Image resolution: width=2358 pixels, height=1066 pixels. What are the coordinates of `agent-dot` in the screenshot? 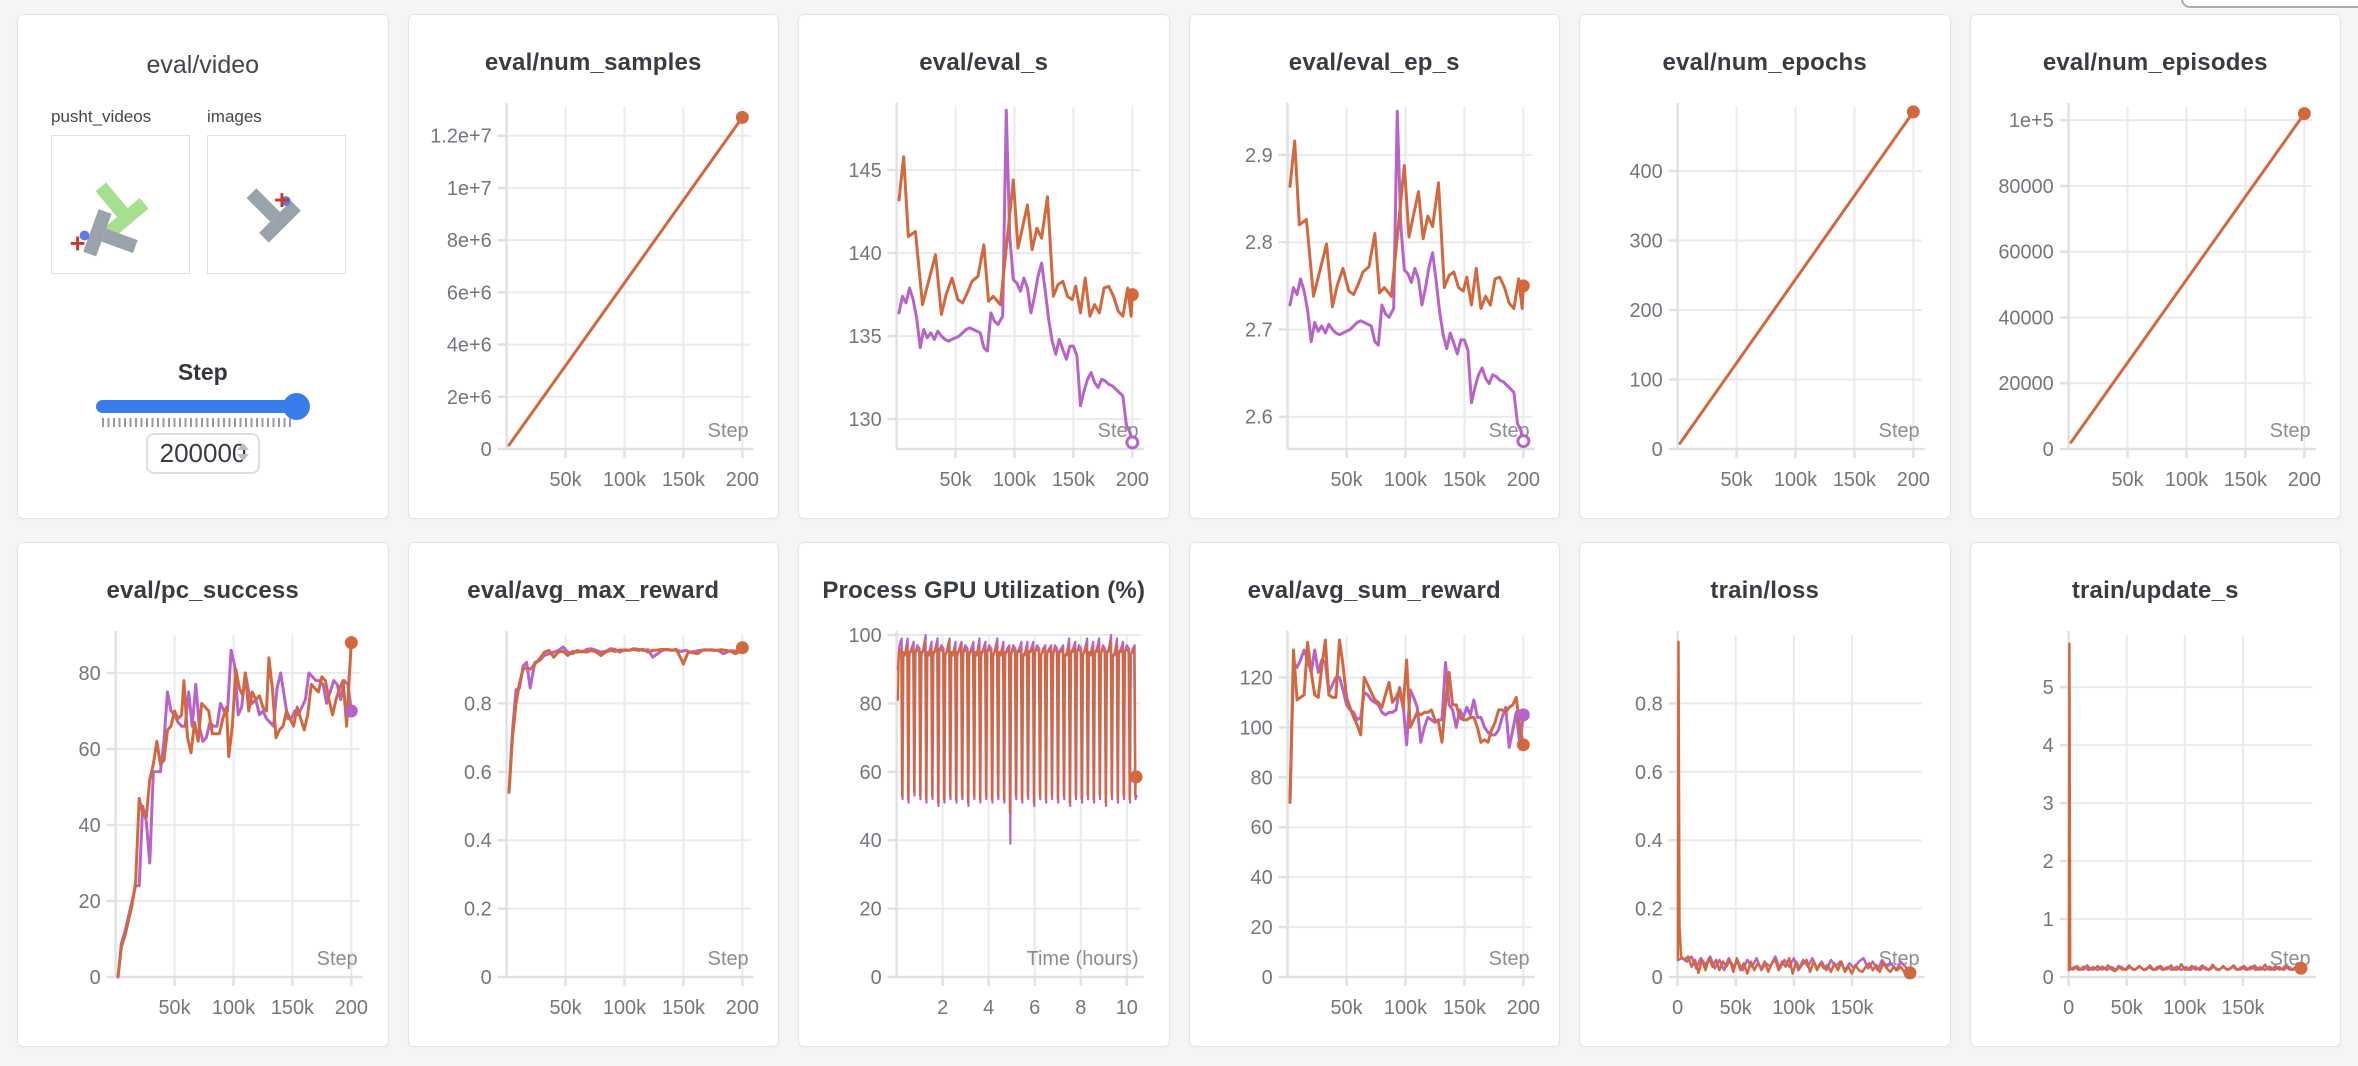 It's located at (84, 235).